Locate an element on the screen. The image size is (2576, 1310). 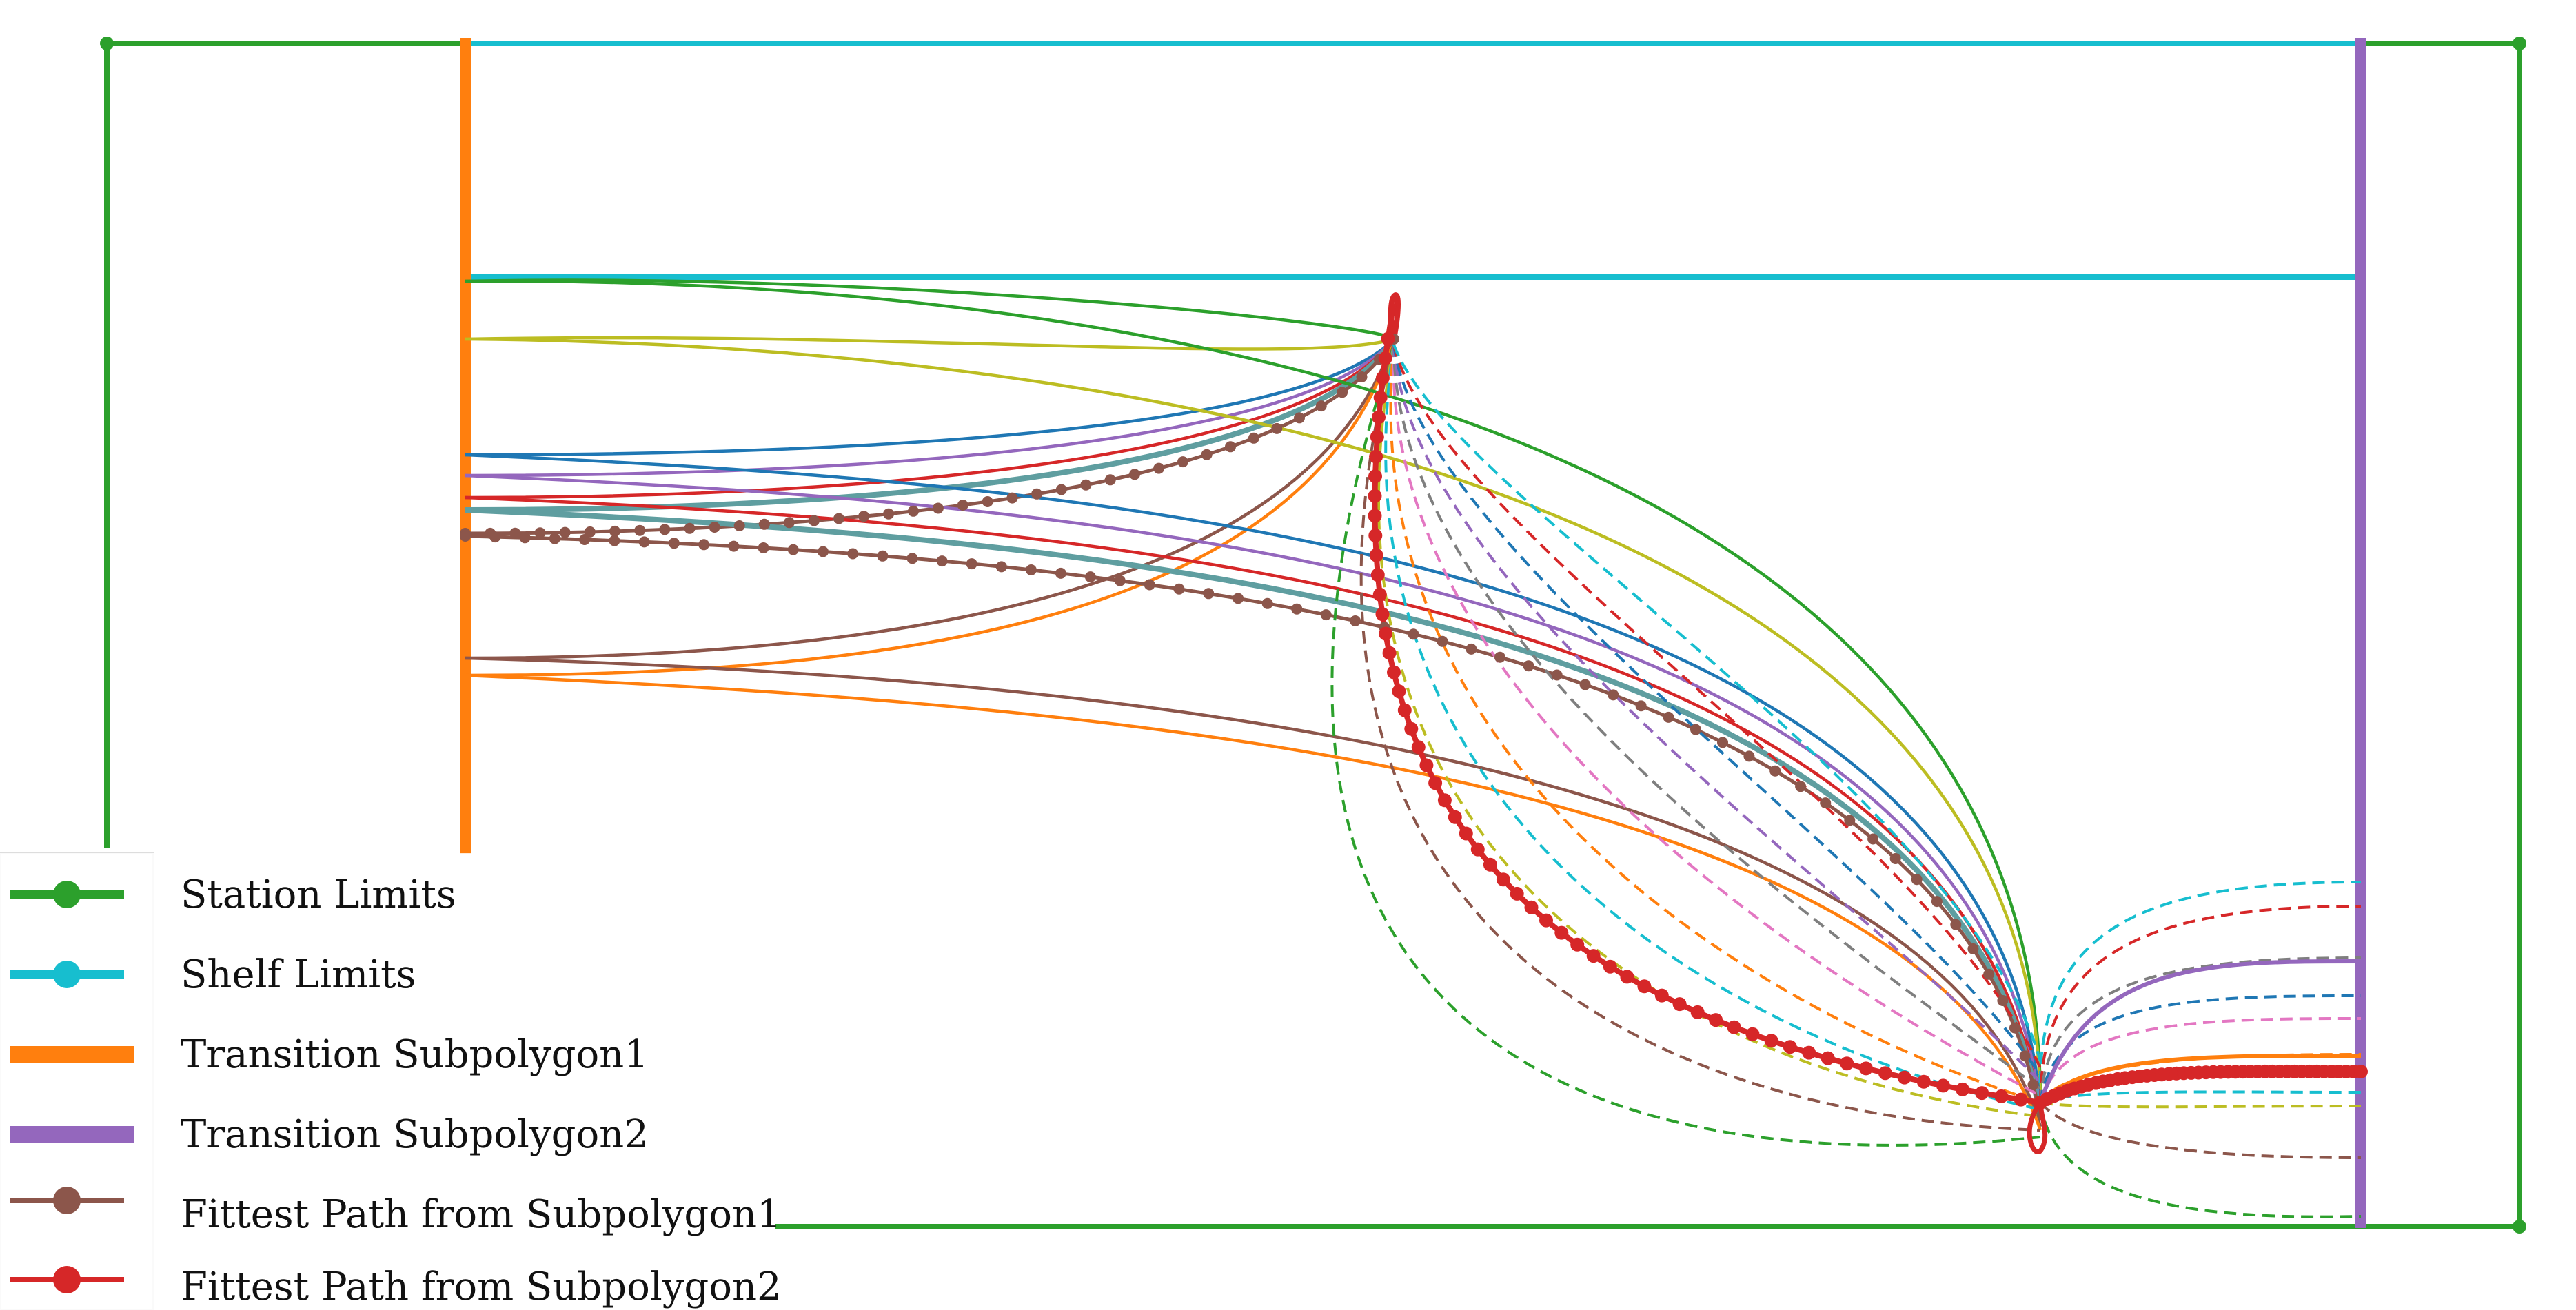
legend-label: Fittest Path from Subpolygon1 is located at coordinates (481, 1214).